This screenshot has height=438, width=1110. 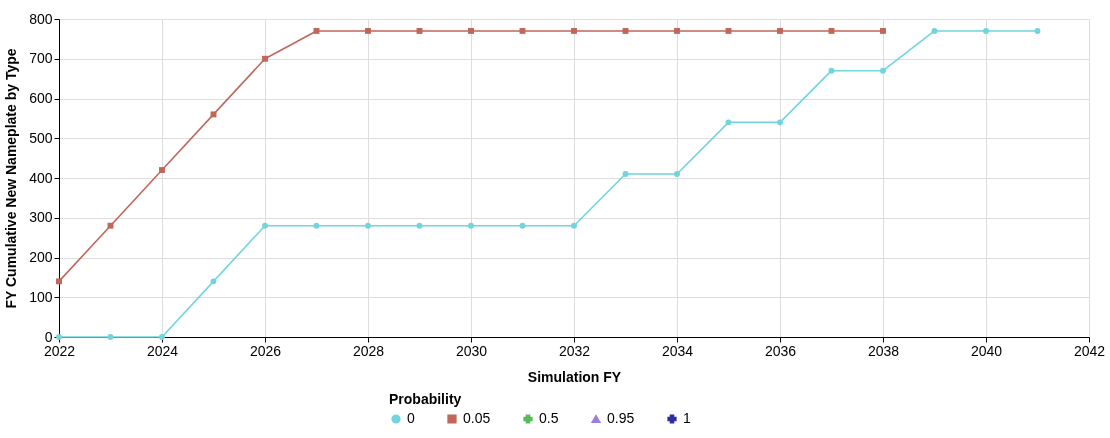 I want to click on legend-title: Probability, so click(x=425, y=399).